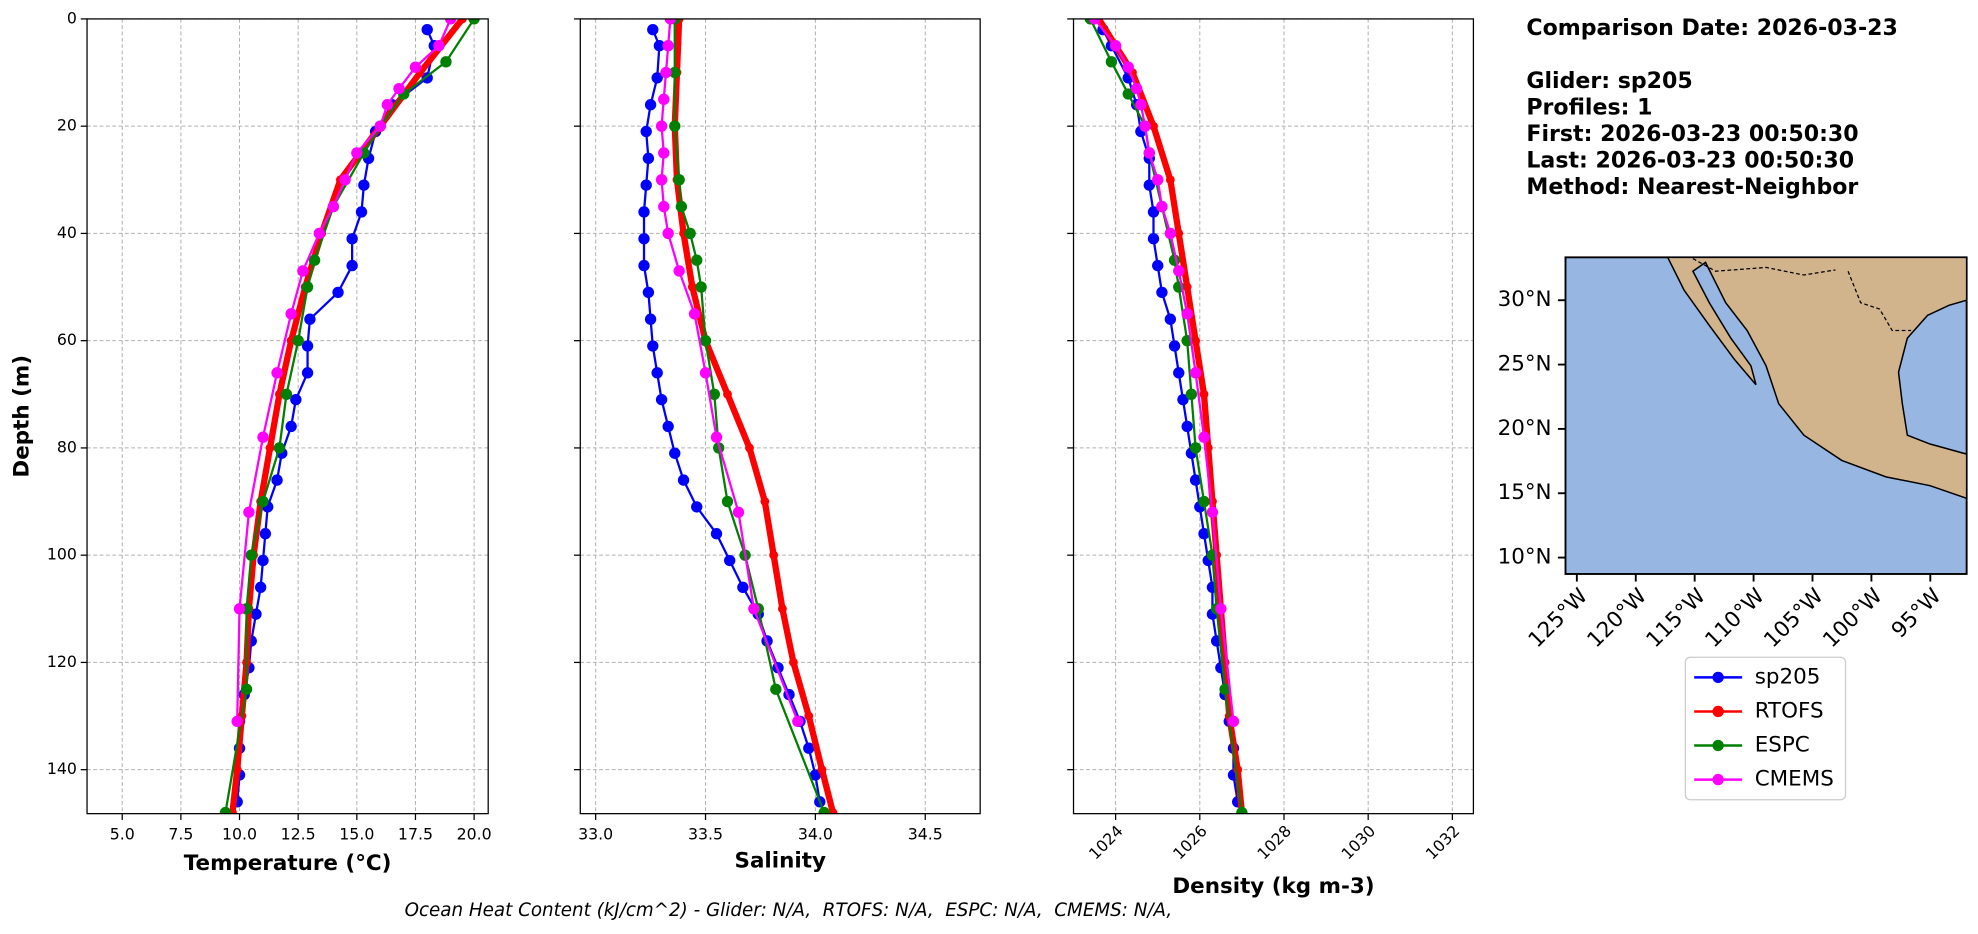  I want to click on y-tick-label: 100, so click(62, 554).